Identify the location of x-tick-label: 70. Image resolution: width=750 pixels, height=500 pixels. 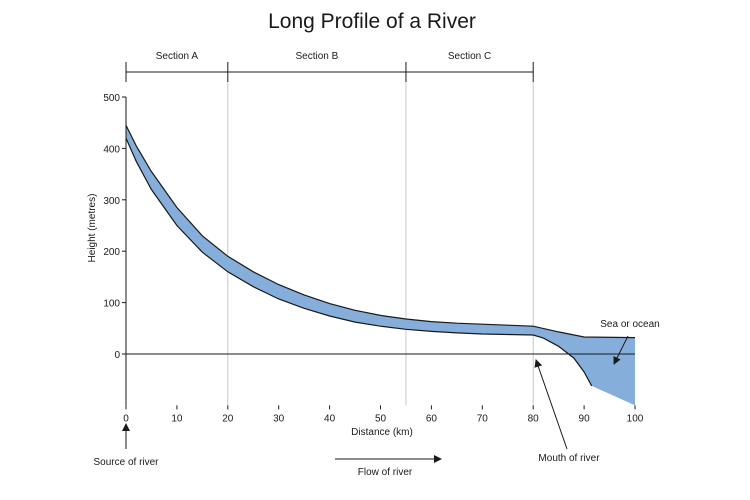
(483, 418).